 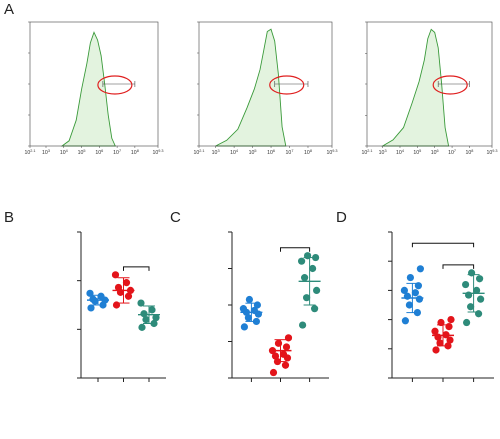 I want to click on mean-fluorescence-chart, so click(x=121, y=306).